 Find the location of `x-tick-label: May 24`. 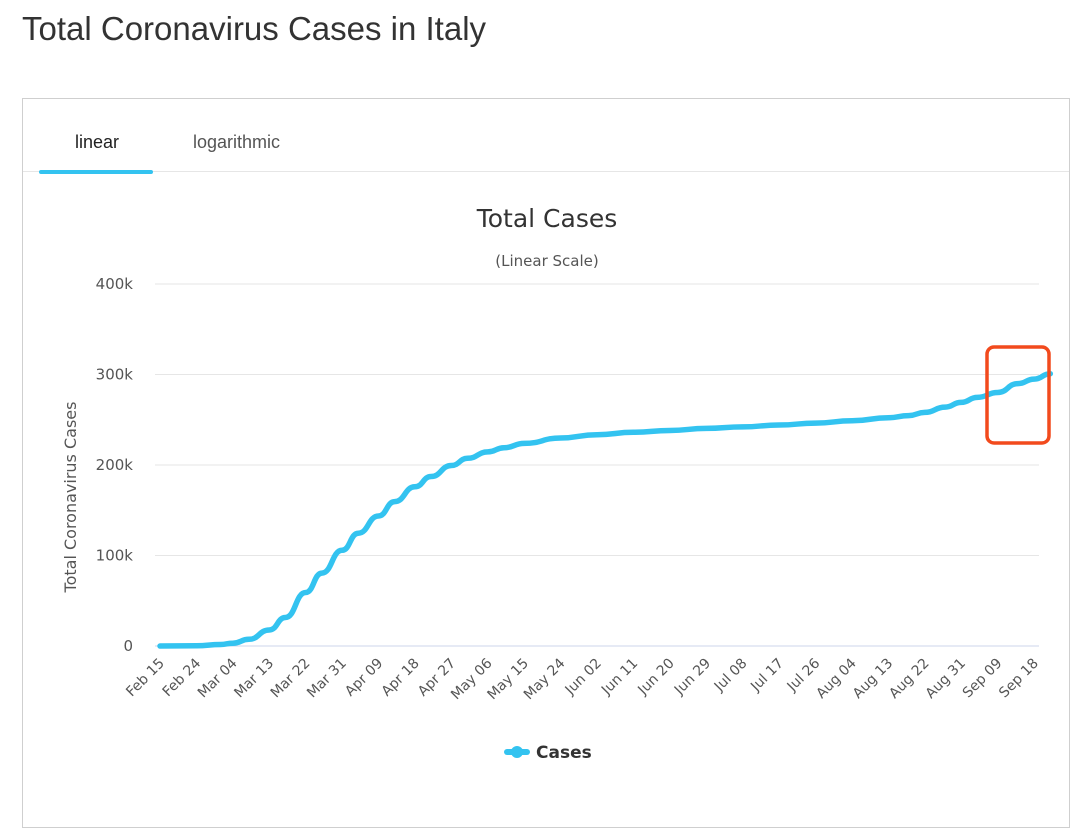

x-tick-label: May 24 is located at coordinates (545, 679).